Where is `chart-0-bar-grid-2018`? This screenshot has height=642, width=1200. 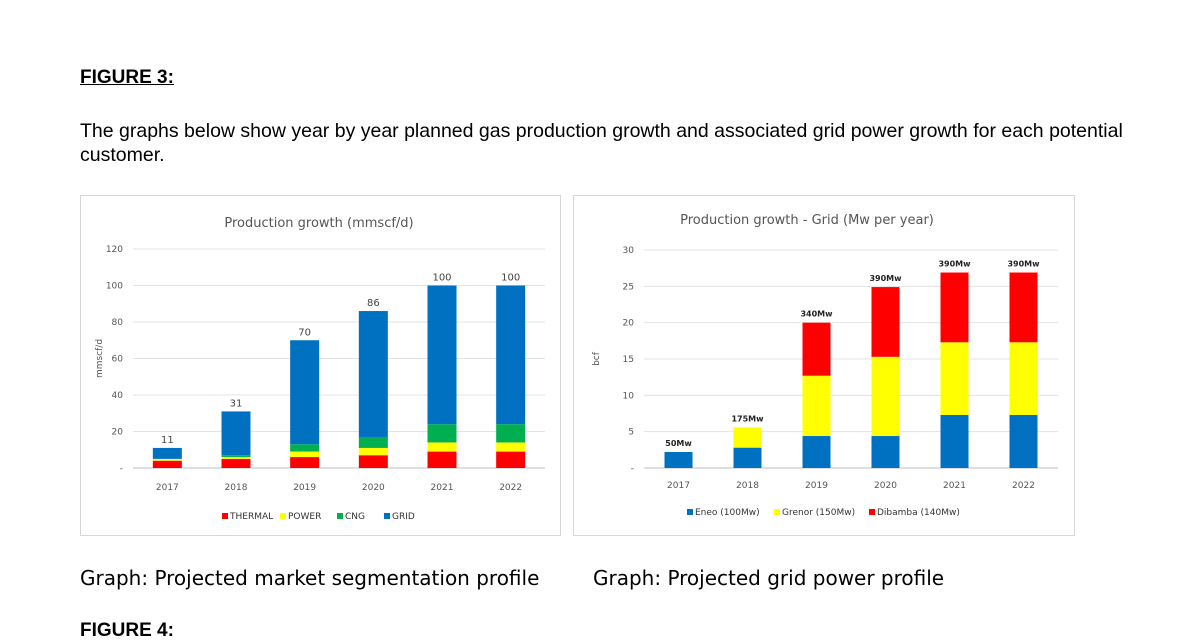 chart-0-bar-grid-2018 is located at coordinates (236, 433).